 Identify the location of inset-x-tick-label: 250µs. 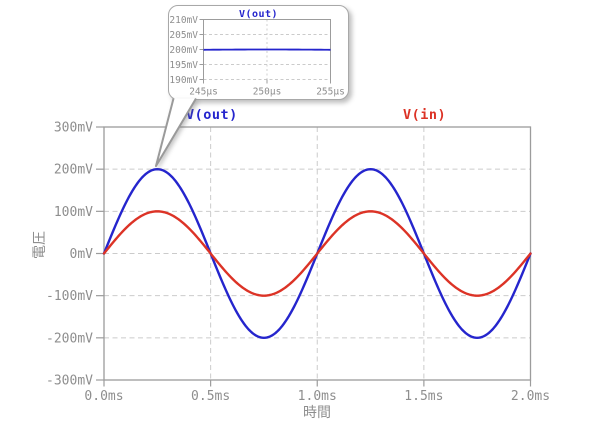
(267, 92).